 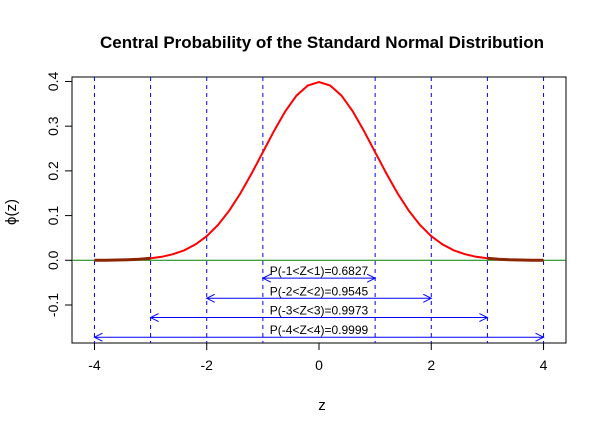 I want to click on y-axis-label: ϕ(z), so click(x=11, y=212).